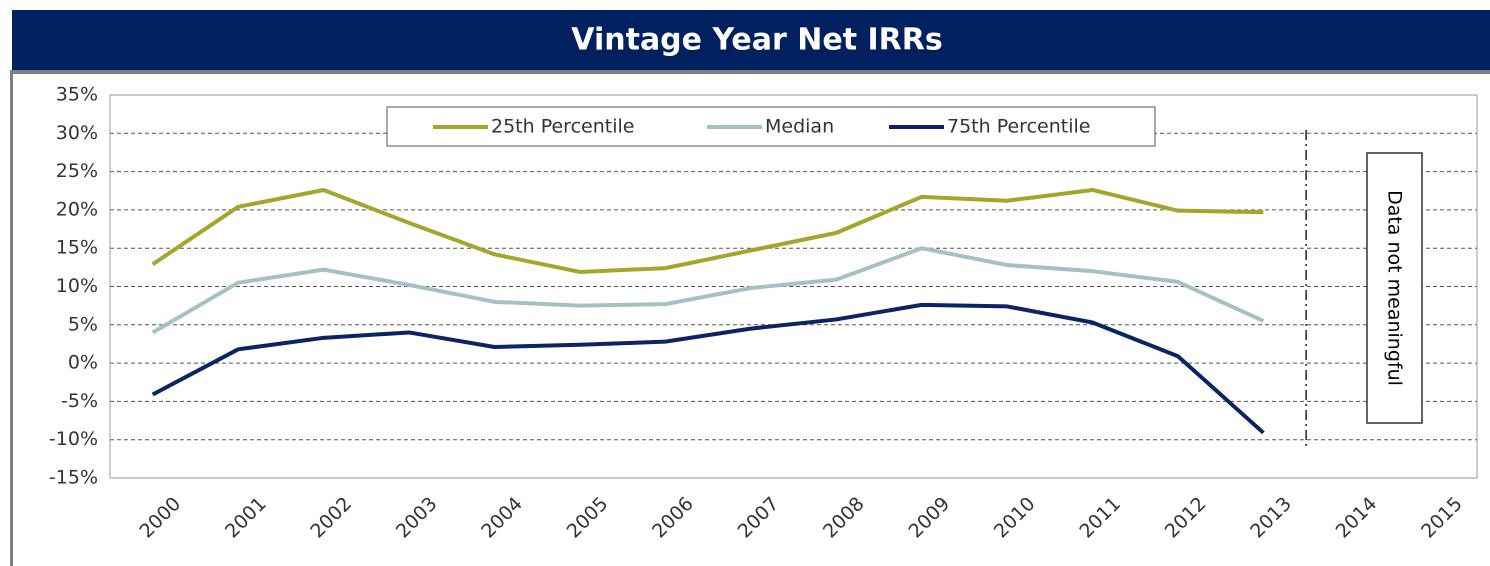 Image resolution: width=1490 pixels, height=566 pixels. Describe the element at coordinates (11, 318) in the screenshot. I see `left-border` at that location.